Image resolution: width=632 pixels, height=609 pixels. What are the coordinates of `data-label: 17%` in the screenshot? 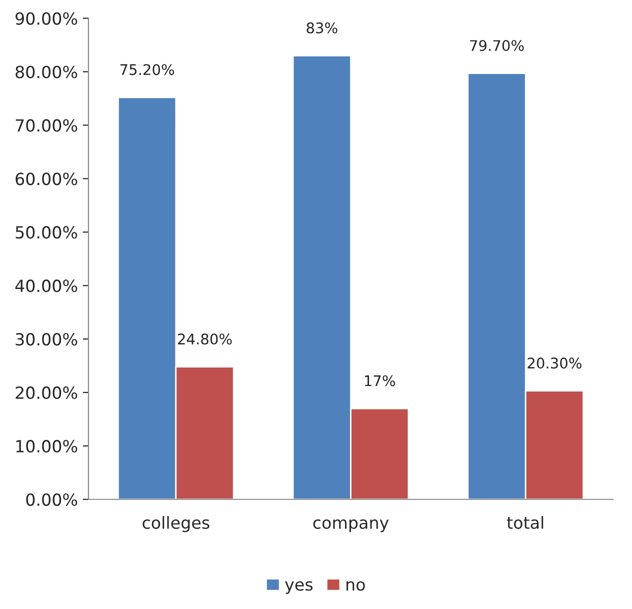 It's located at (380, 380).